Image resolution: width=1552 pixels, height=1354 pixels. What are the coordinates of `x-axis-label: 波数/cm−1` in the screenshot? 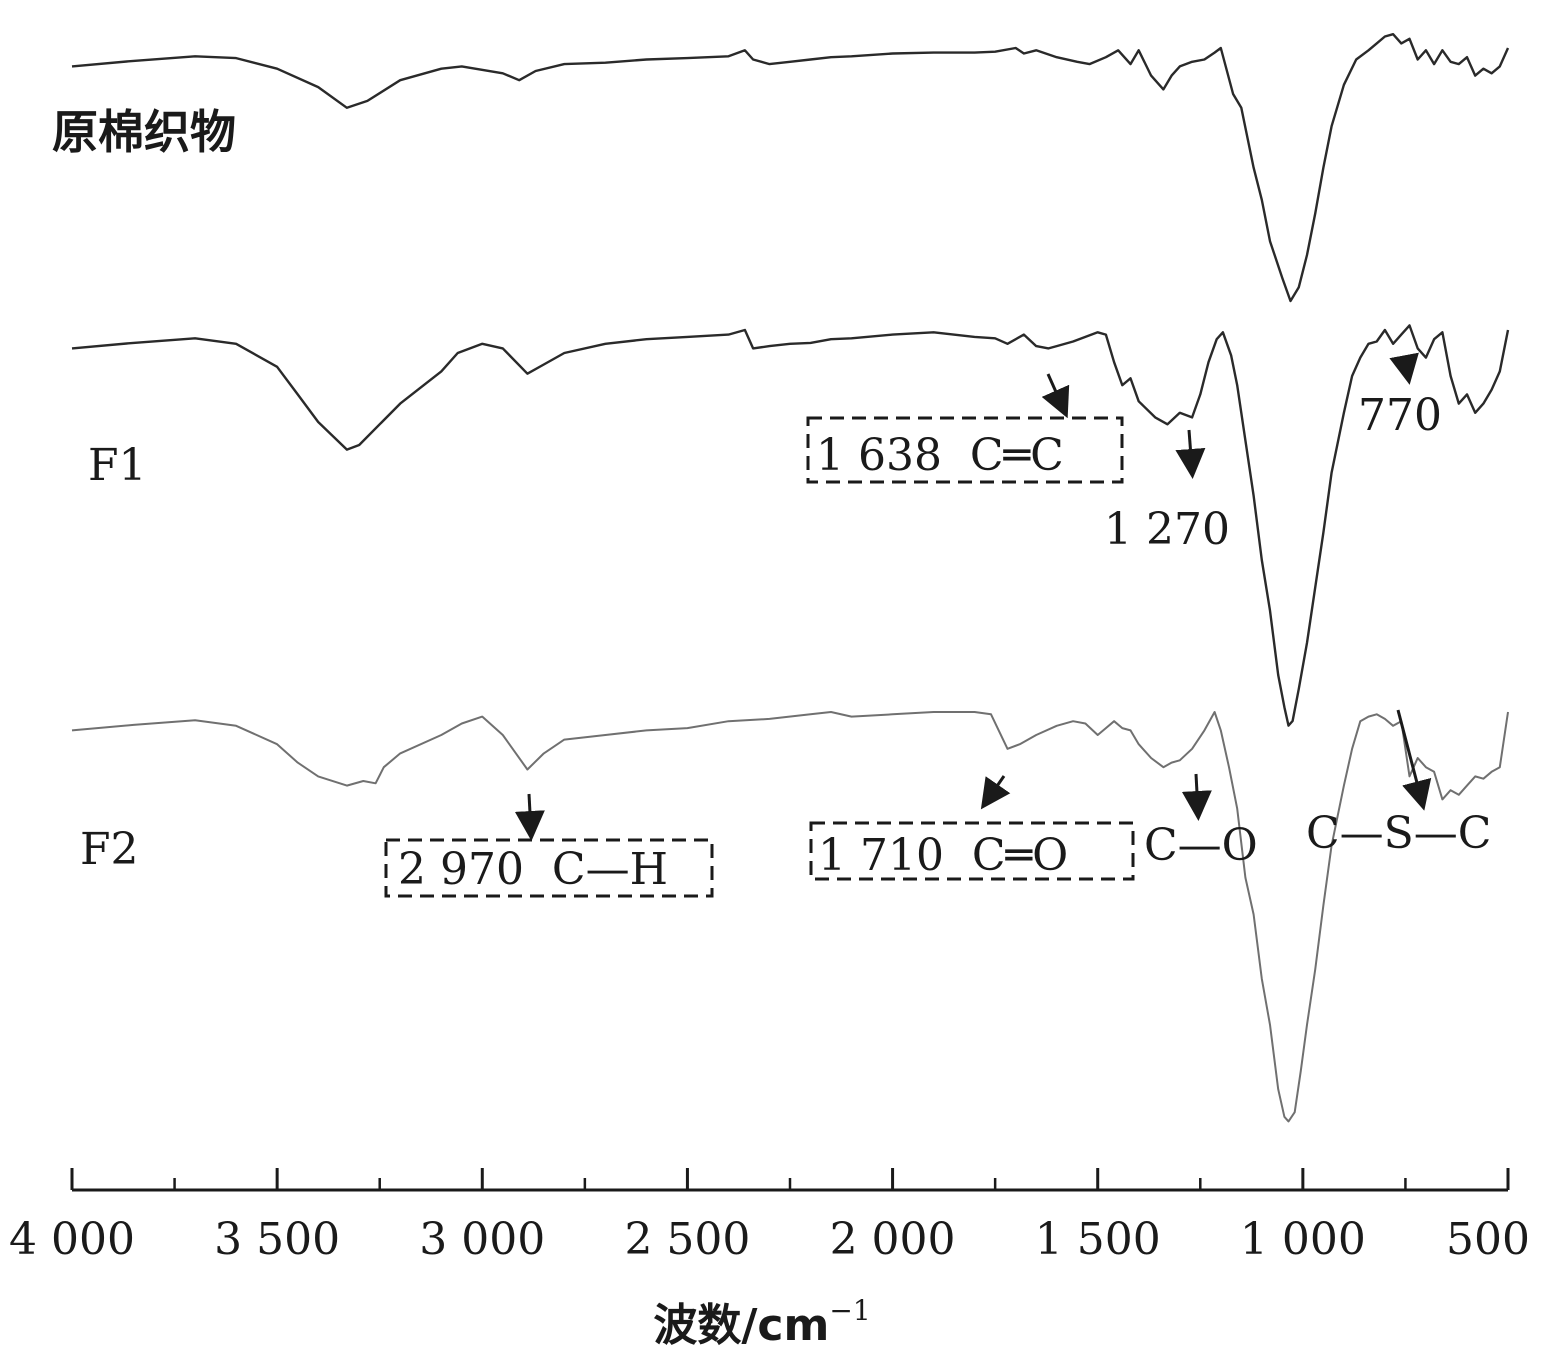 It's located at (761, 1322).